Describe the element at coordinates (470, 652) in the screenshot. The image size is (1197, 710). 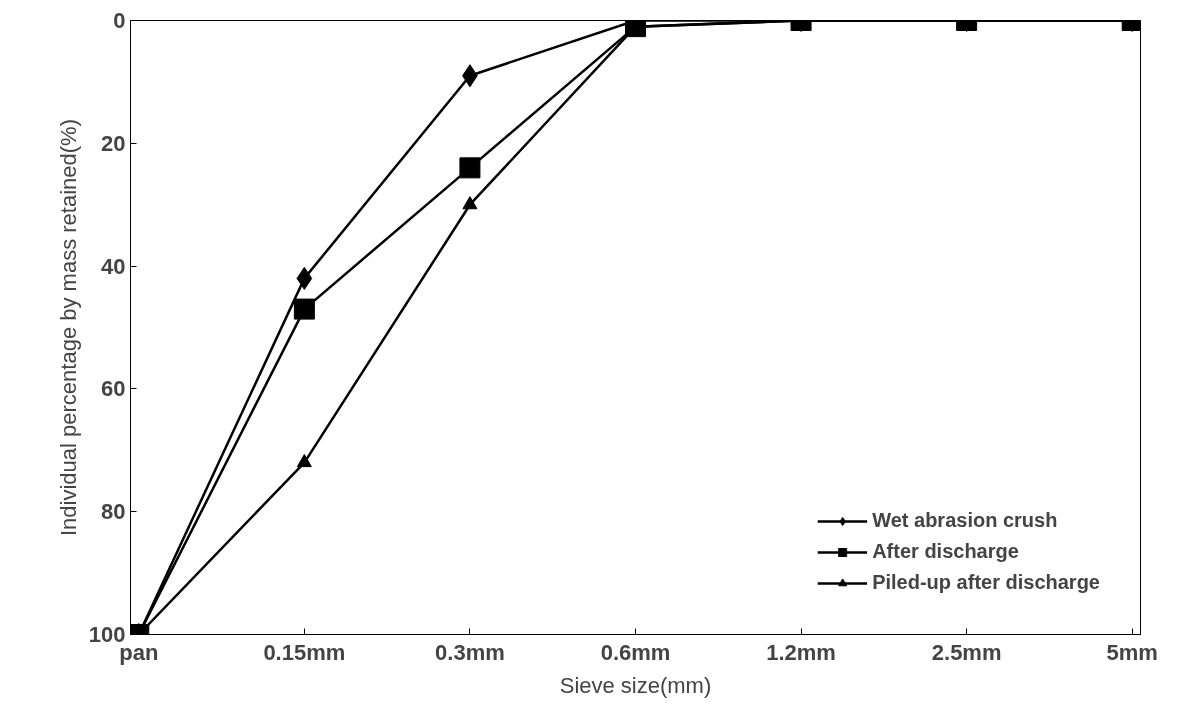
I see `x-tick-label: 0.3mm` at that location.